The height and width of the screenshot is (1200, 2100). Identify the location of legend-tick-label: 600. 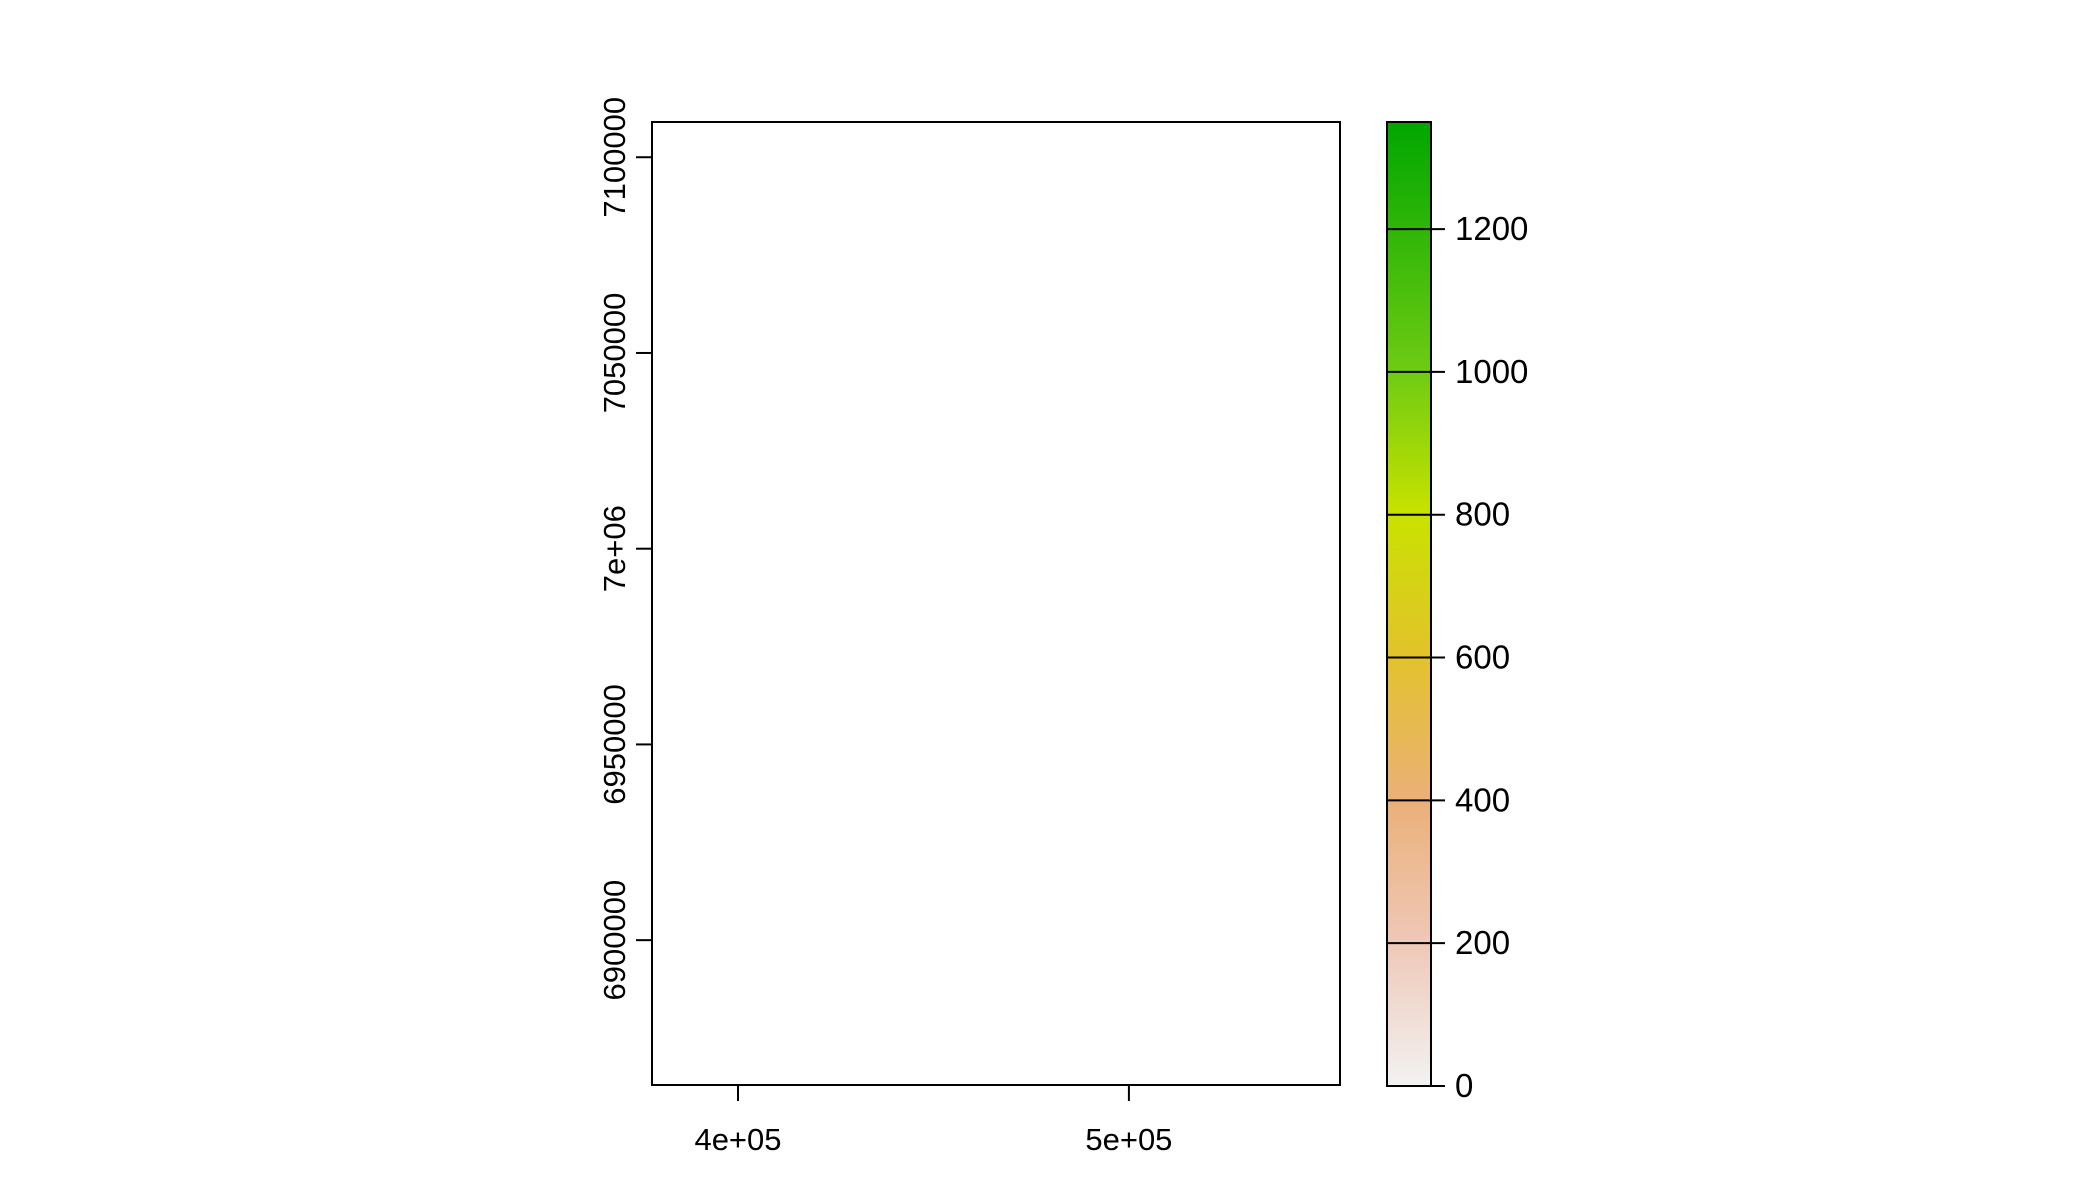
(1482, 657).